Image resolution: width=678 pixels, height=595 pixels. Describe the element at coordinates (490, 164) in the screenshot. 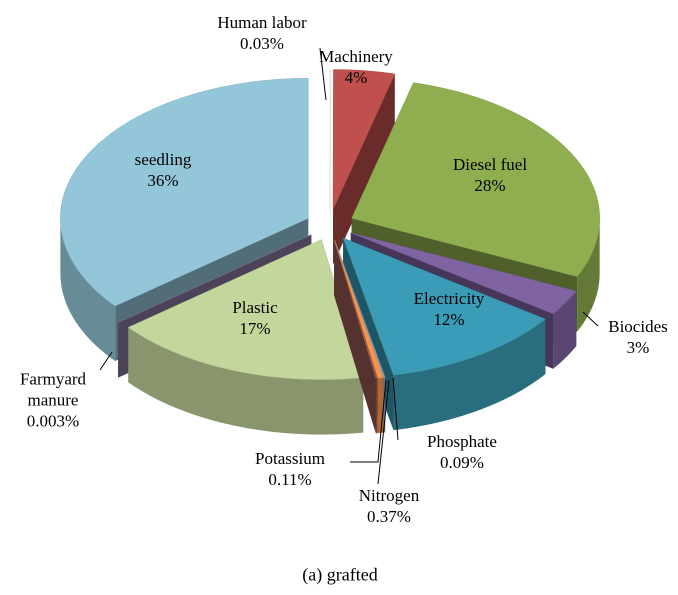

I see `category-label: Diesel fuel` at that location.